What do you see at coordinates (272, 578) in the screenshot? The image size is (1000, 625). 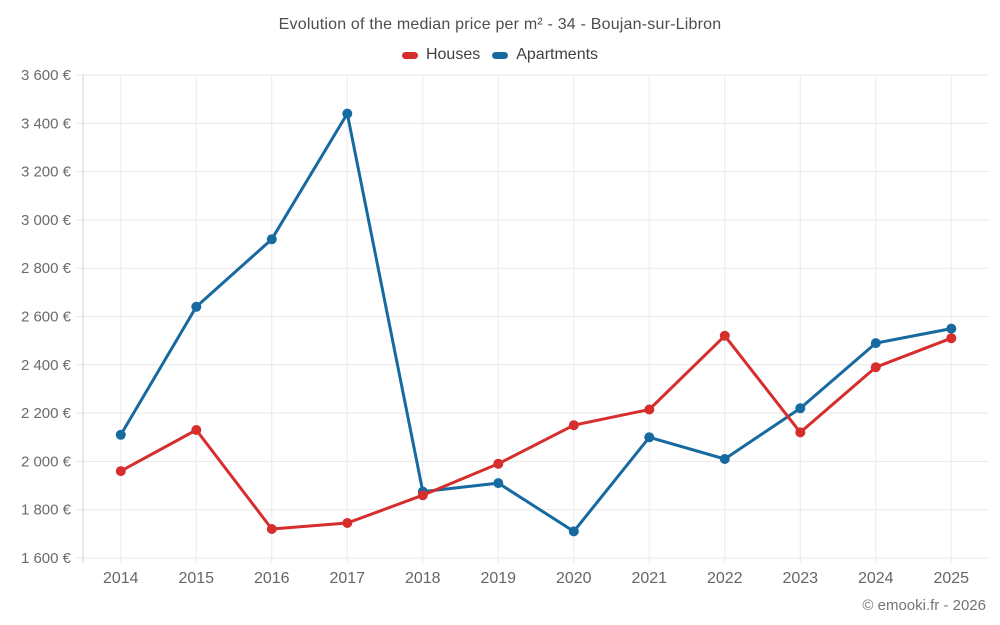 I see `x-axis-tick-label: 2016` at bounding box center [272, 578].